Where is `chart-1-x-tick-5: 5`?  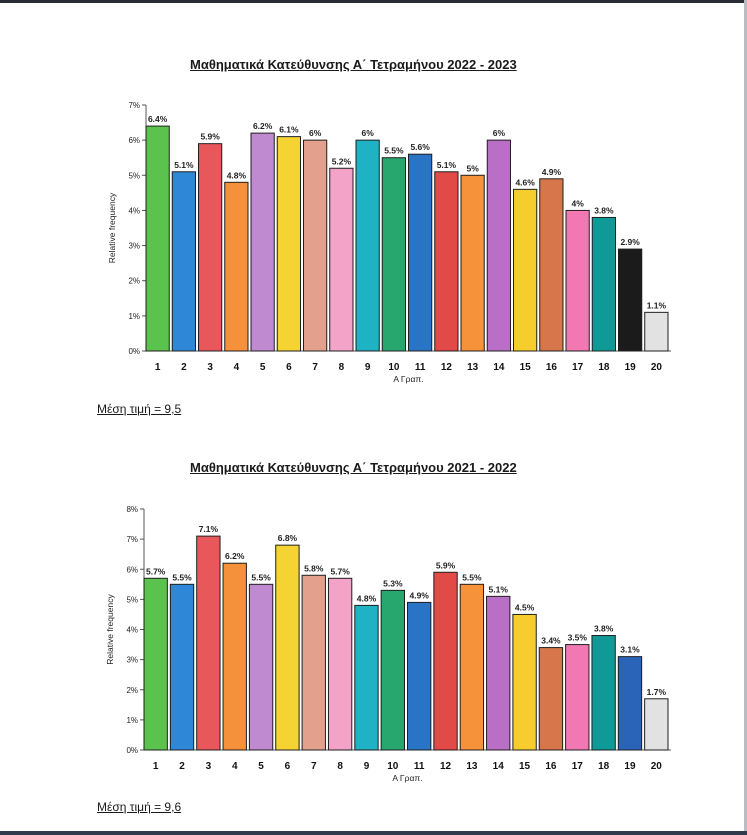
chart-1-x-tick-5: 5 is located at coordinates (263, 367).